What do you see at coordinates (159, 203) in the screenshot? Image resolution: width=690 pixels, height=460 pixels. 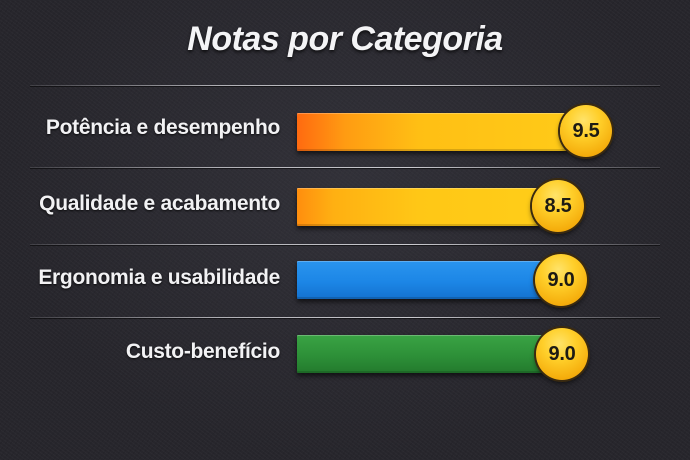 I see `category-label: Qualidade e acabamento` at bounding box center [159, 203].